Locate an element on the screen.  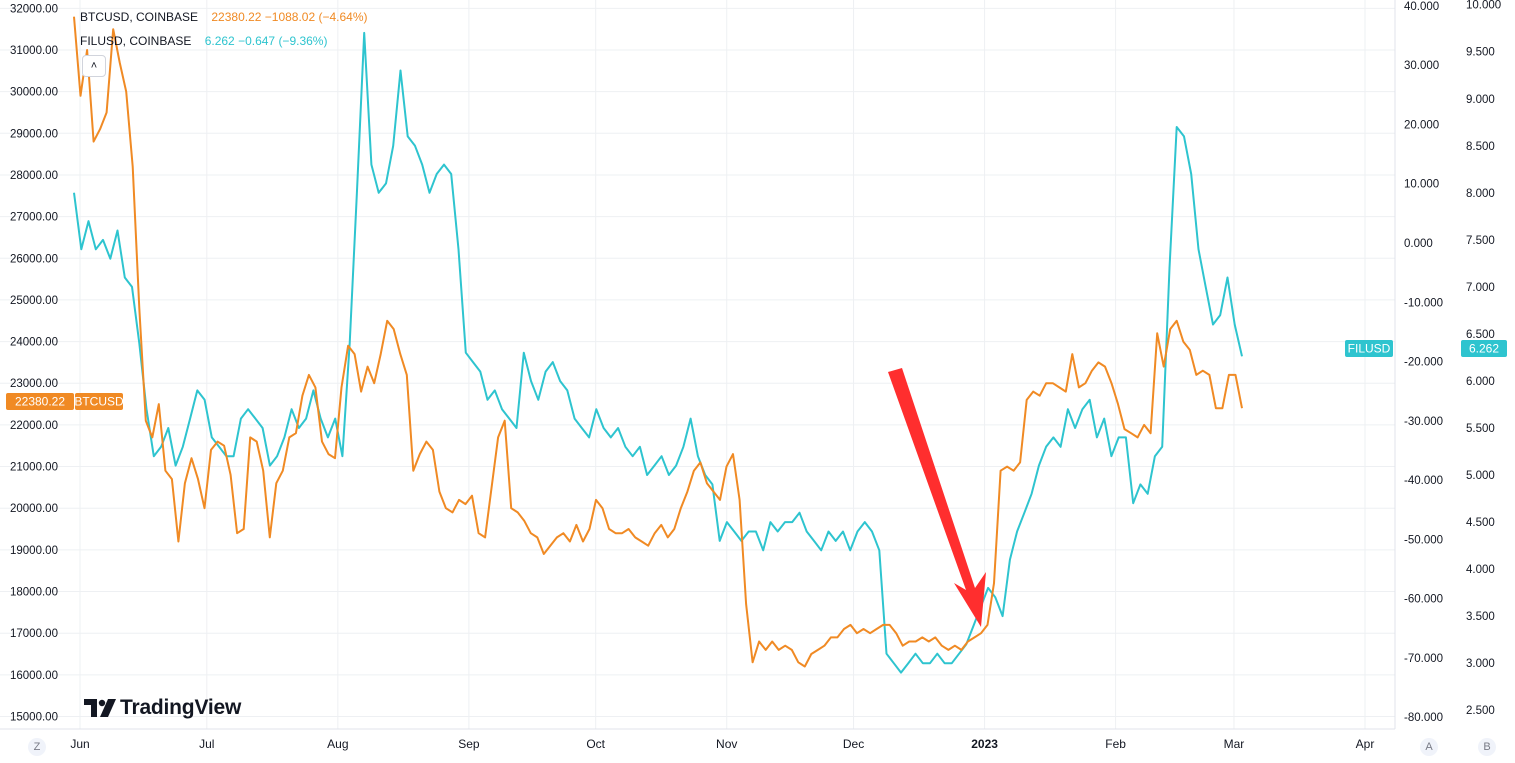
fil-price-tag-value: 6.262 is located at coordinates (1484, 349).